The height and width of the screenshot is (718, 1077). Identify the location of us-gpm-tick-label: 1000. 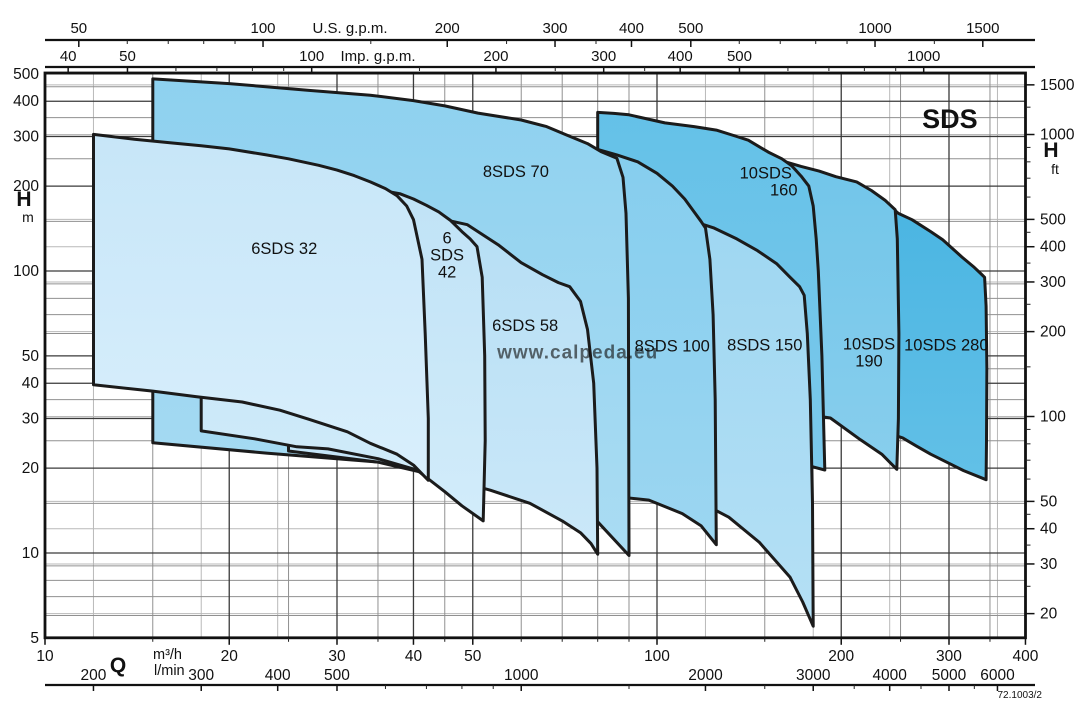
(874, 28).